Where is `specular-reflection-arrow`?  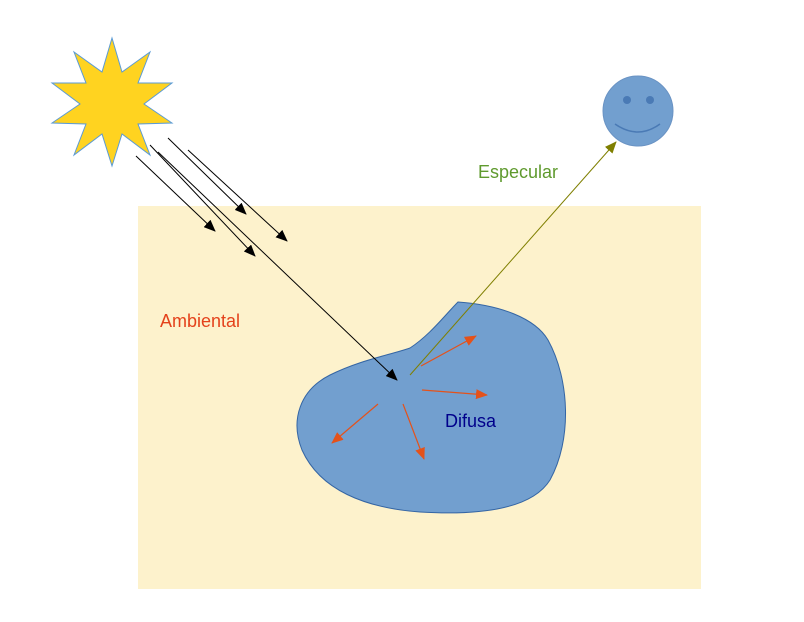
specular-reflection-arrow is located at coordinates (513, 258).